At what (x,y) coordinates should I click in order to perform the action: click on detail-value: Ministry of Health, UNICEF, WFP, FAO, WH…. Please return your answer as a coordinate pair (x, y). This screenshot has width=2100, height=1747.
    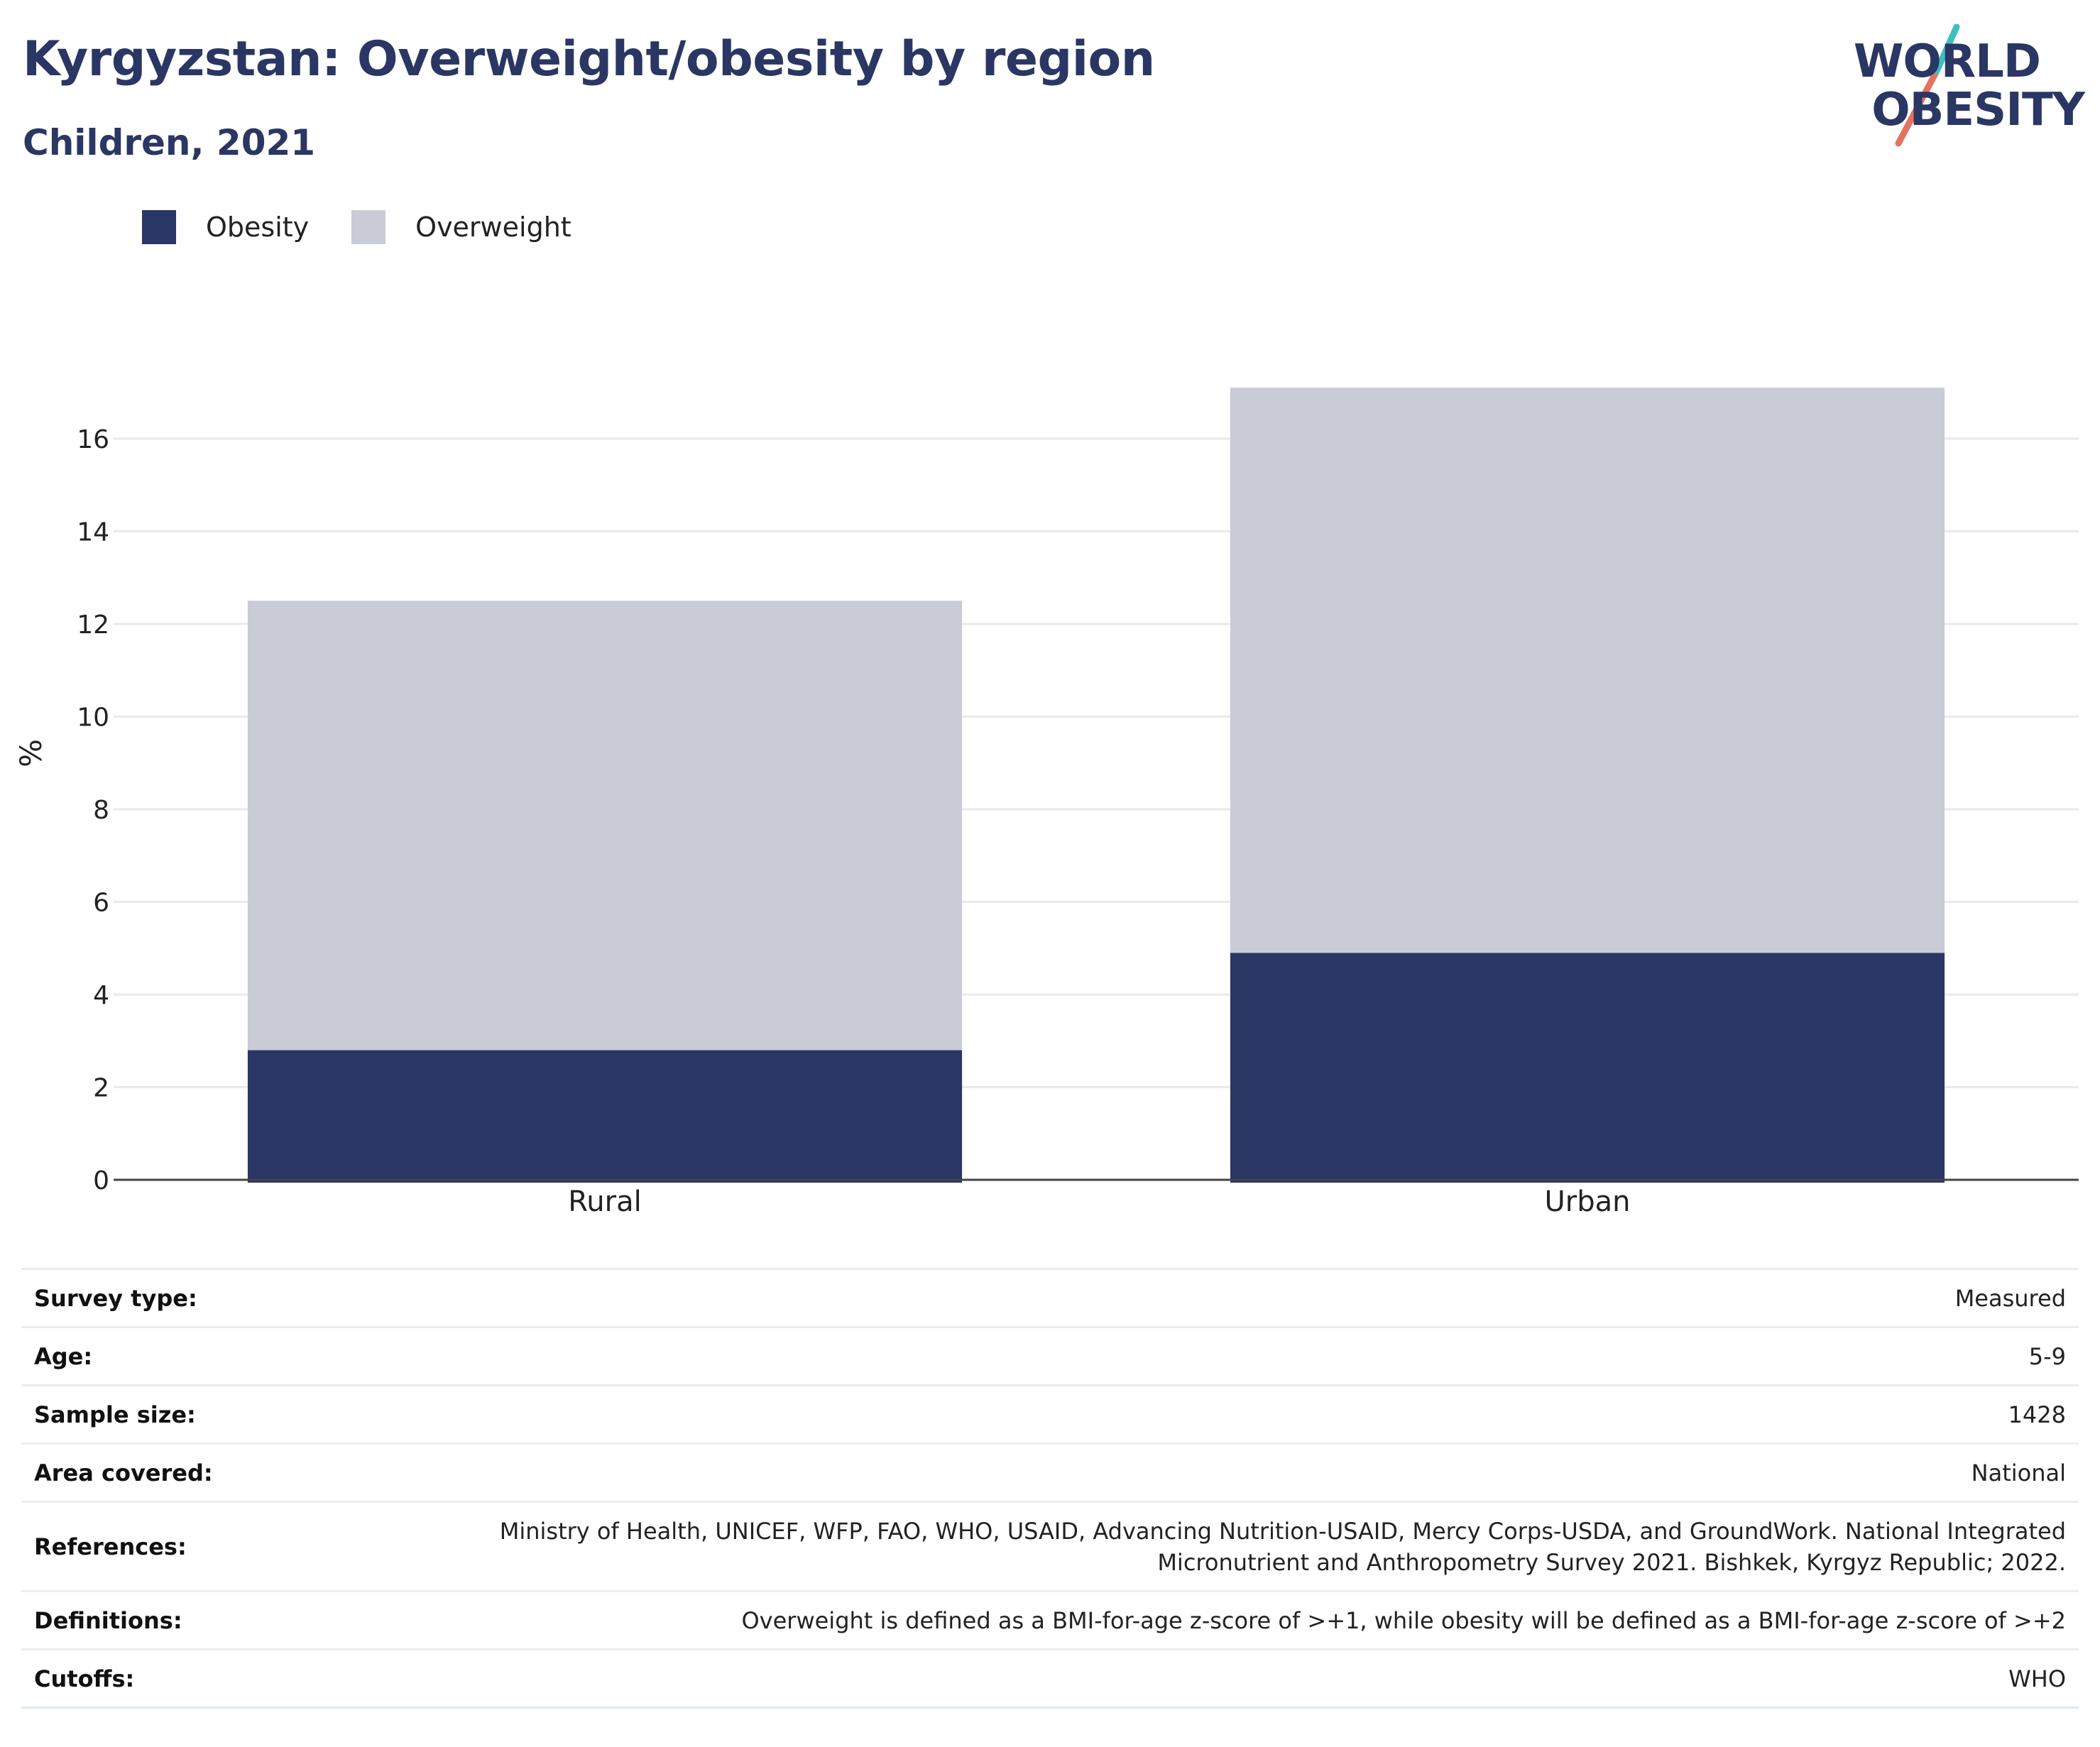
    Looking at the image, I should click on (1276, 1546).